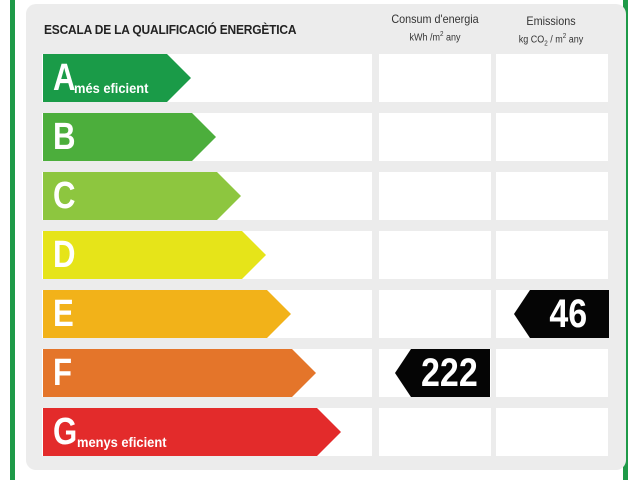  I want to click on rating-row-f: F, so click(320, 373).